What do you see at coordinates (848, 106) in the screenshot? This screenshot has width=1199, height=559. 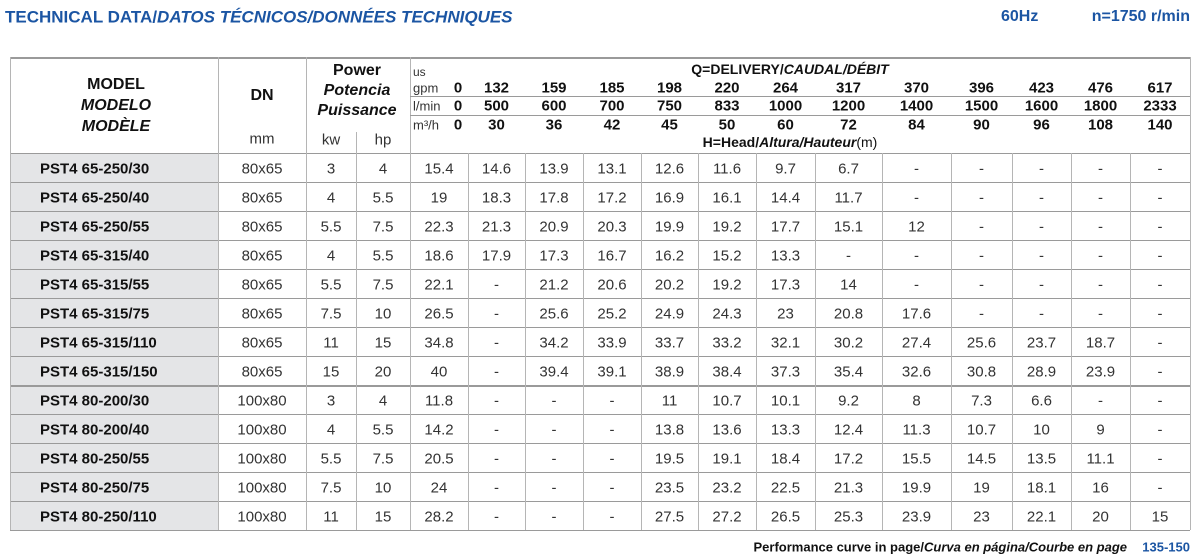 I see `flow-value: 1200` at bounding box center [848, 106].